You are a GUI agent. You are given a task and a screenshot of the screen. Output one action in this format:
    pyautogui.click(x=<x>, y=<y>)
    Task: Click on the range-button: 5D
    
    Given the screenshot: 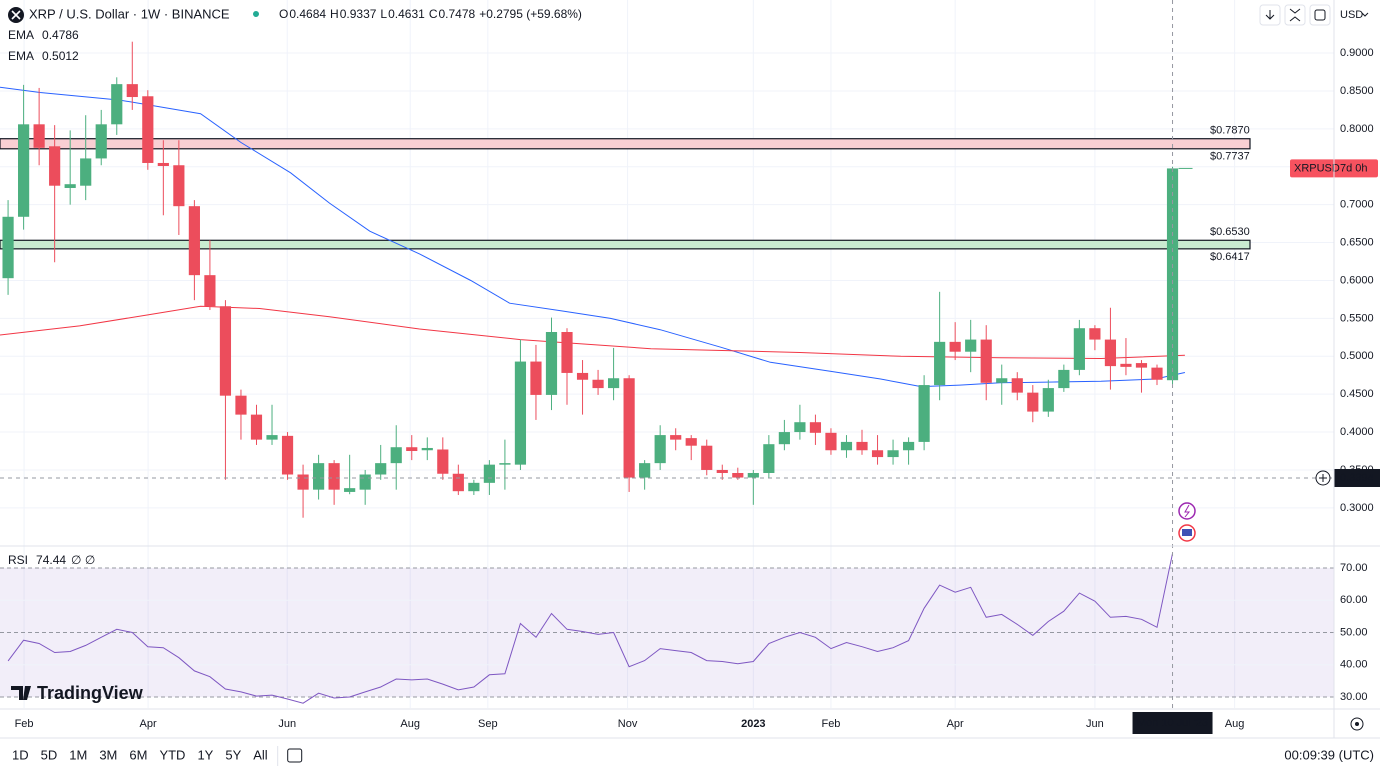 What is the action you would take?
    pyautogui.click(x=49, y=754)
    